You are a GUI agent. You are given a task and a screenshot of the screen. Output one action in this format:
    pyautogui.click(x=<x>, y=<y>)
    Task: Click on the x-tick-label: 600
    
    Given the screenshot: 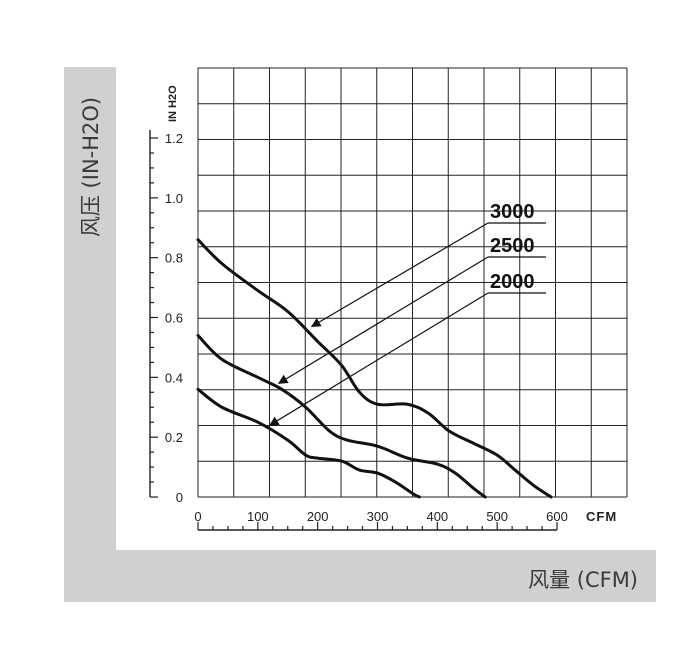 What is the action you would take?
    pyautogui.click(x=557, y=516)
    